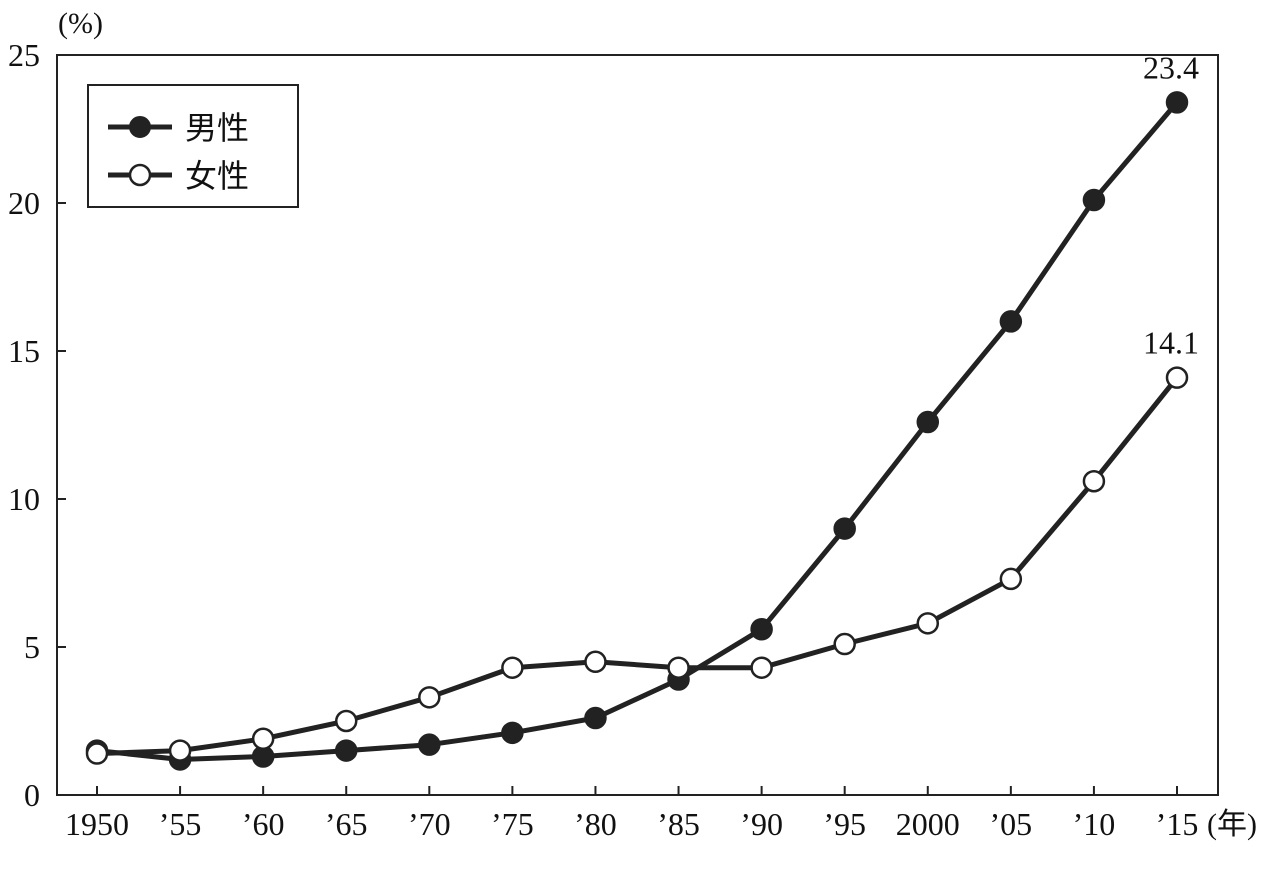 The width and height of the screenshot is (1280, 882). I want to click on y-unit-label: (%), so click(80, 23).